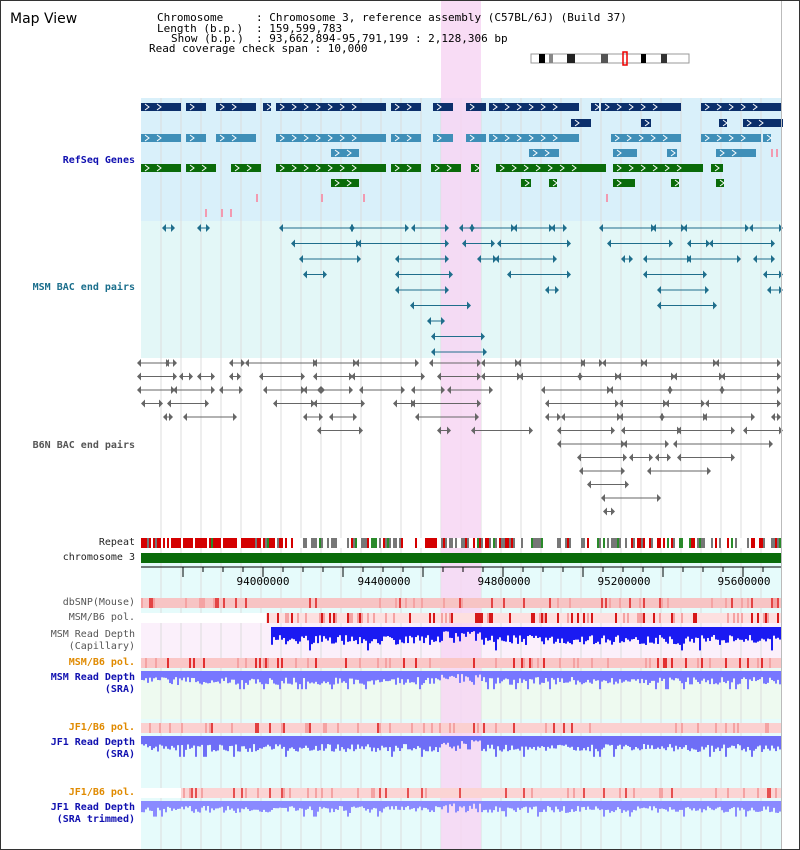 The height and width of the screenshot is (850, 800). Describe the element at coordinates (101, 617) in the screenshot. I see `track-label-msm-b6-pol: MSM/B6 pol.` at that location.